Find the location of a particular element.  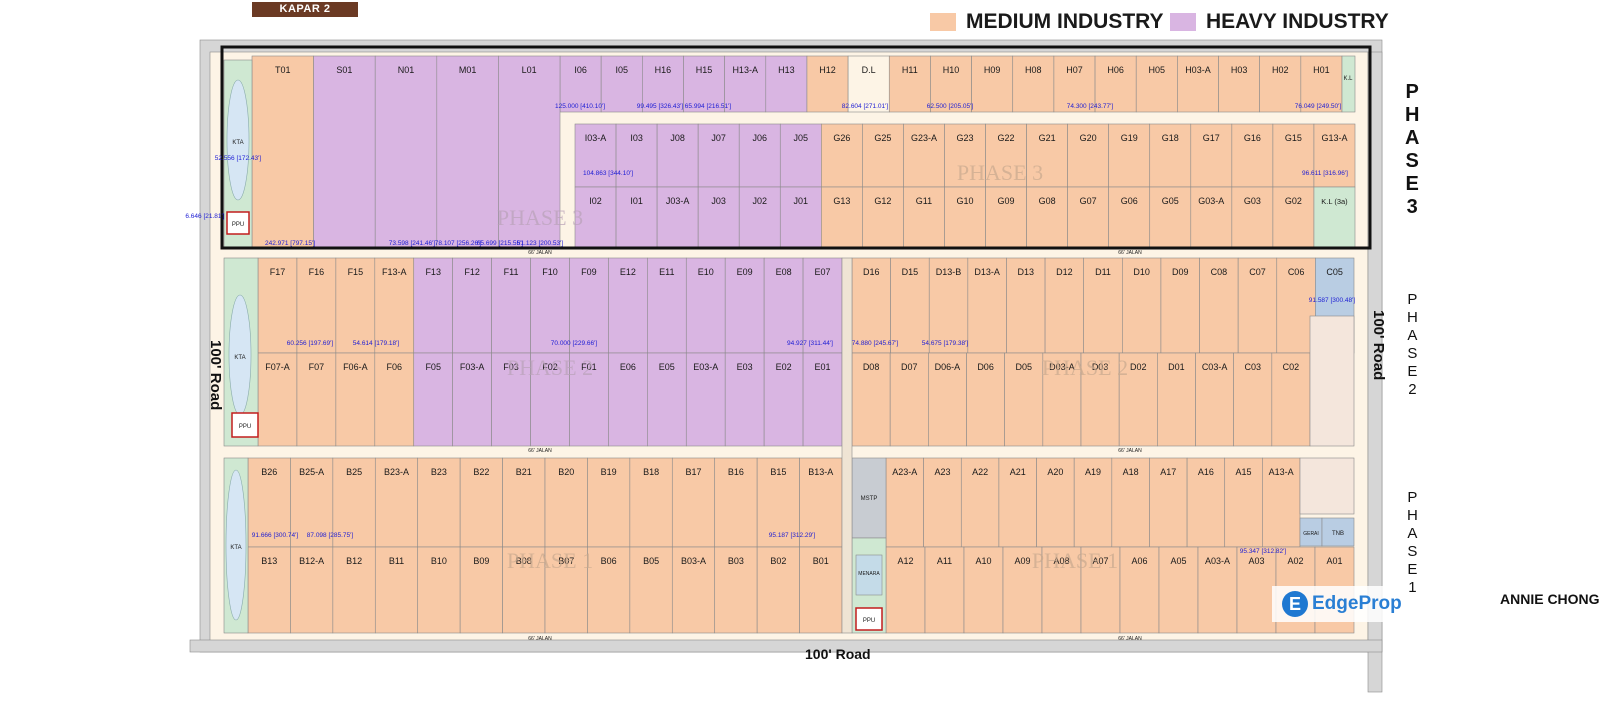

lot-g03 is located at coordinates (1252, 218).